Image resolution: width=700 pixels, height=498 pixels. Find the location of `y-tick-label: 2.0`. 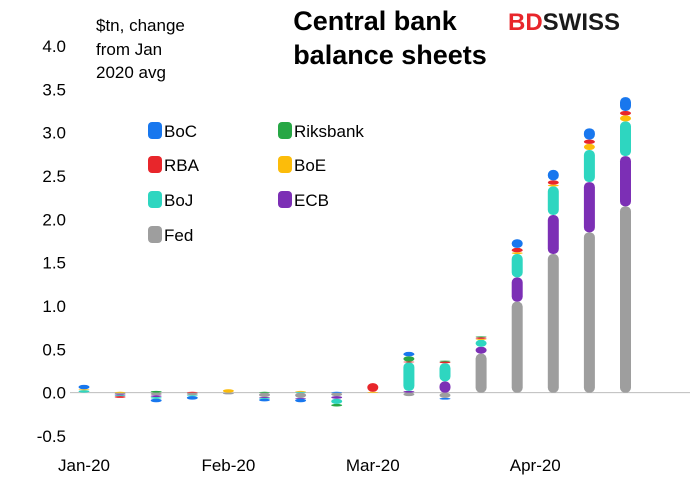

y-tick-label: 2.0 is located at coordinates (54, 219).